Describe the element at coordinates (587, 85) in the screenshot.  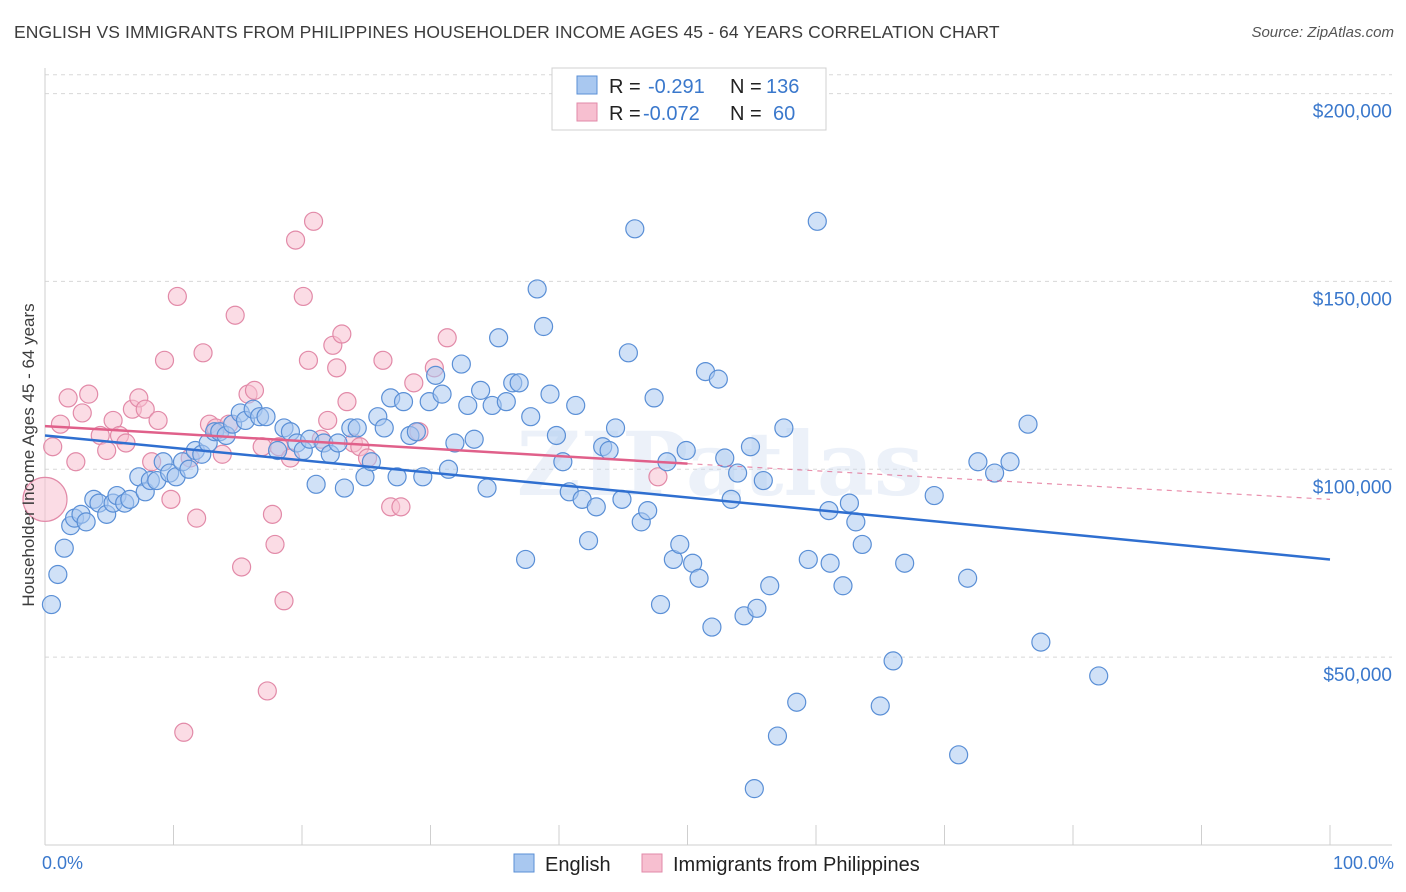
I see `legend-swatch-english` at that location.